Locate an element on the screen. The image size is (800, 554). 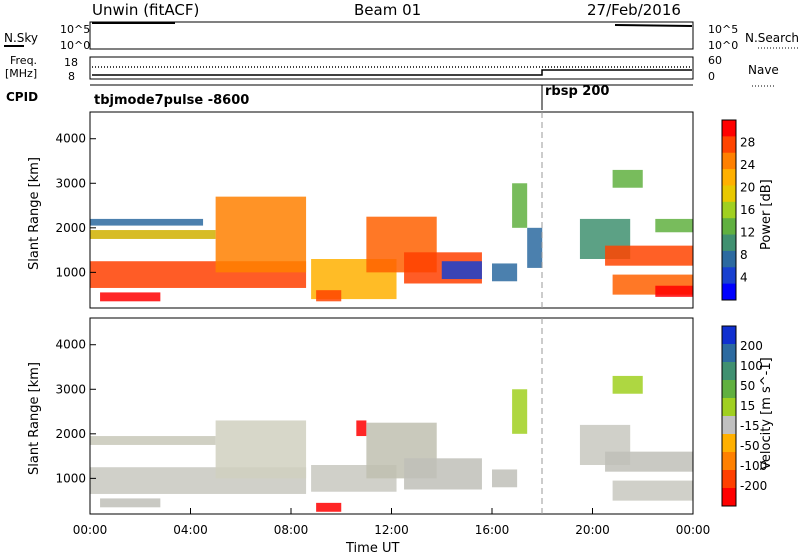
freq-label-2: [MHz] is located at coordinates (21, 73).